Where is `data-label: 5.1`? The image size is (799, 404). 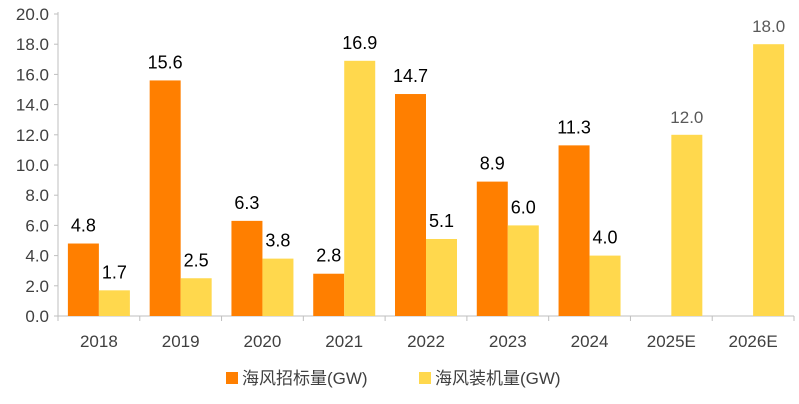 data-label: 5.1 is located at coordinates (441, 221).